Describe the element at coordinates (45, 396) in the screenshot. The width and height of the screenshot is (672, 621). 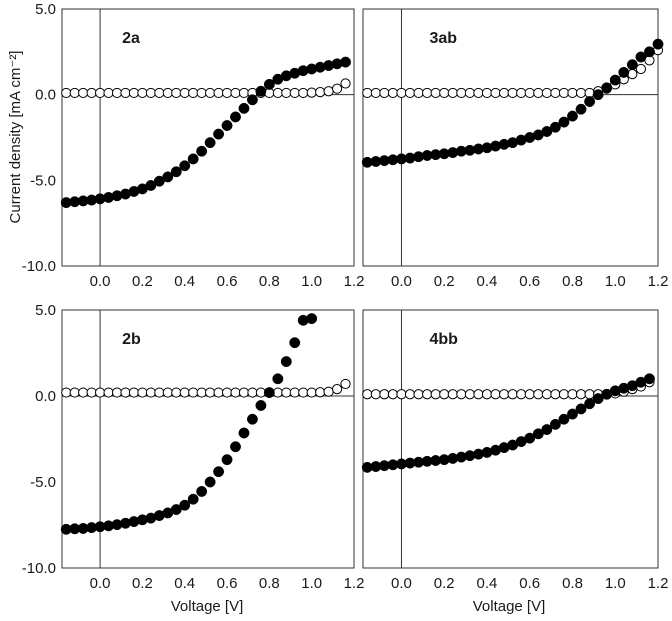
I see `y-tick-label: 0.0` at that location.